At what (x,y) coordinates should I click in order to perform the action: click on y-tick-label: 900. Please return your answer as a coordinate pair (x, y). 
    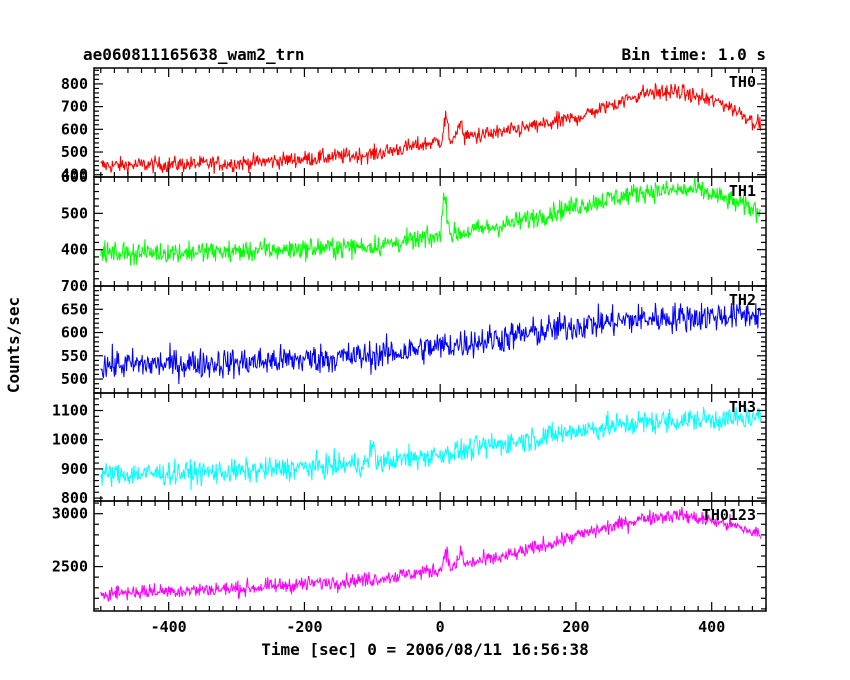
    Looking at the image, I should click on (74, 469).